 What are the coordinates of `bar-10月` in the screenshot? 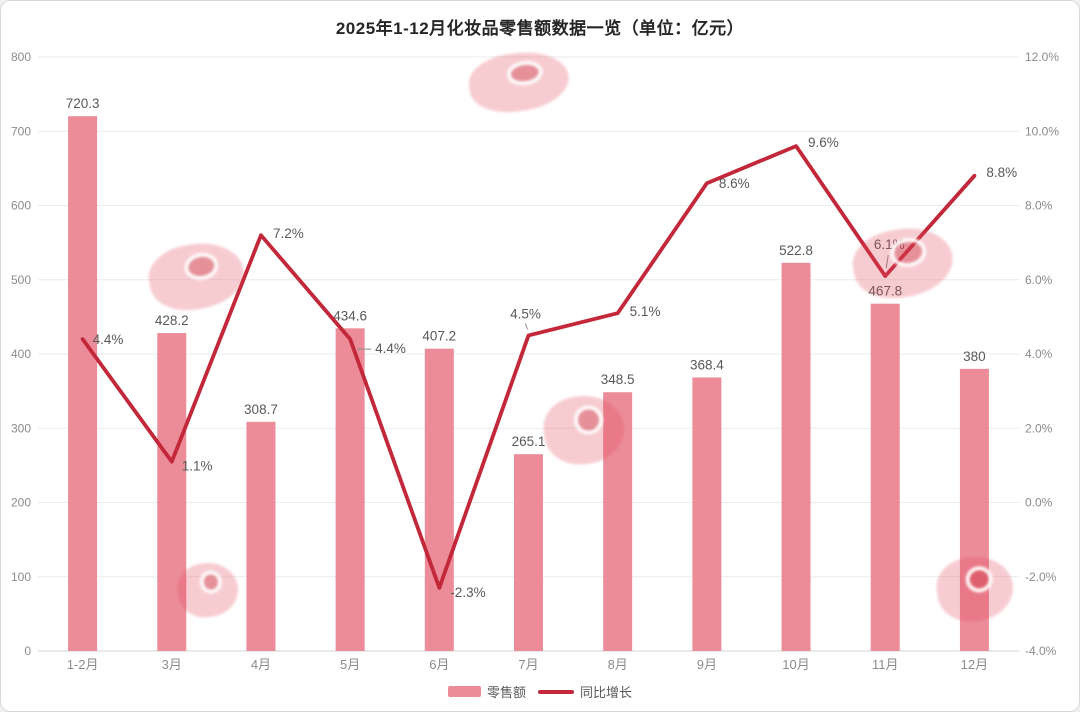 It's located at (796, 456).